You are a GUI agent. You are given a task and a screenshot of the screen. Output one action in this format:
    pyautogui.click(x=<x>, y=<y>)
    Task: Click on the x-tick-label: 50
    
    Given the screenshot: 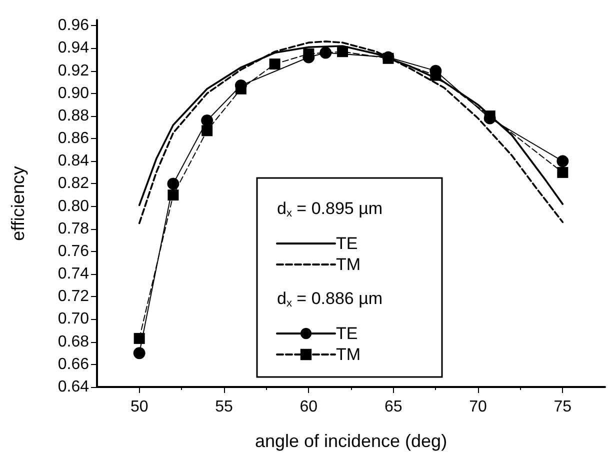 What is the action you would take?
    pyautogui.click(x=139, y=407)
    